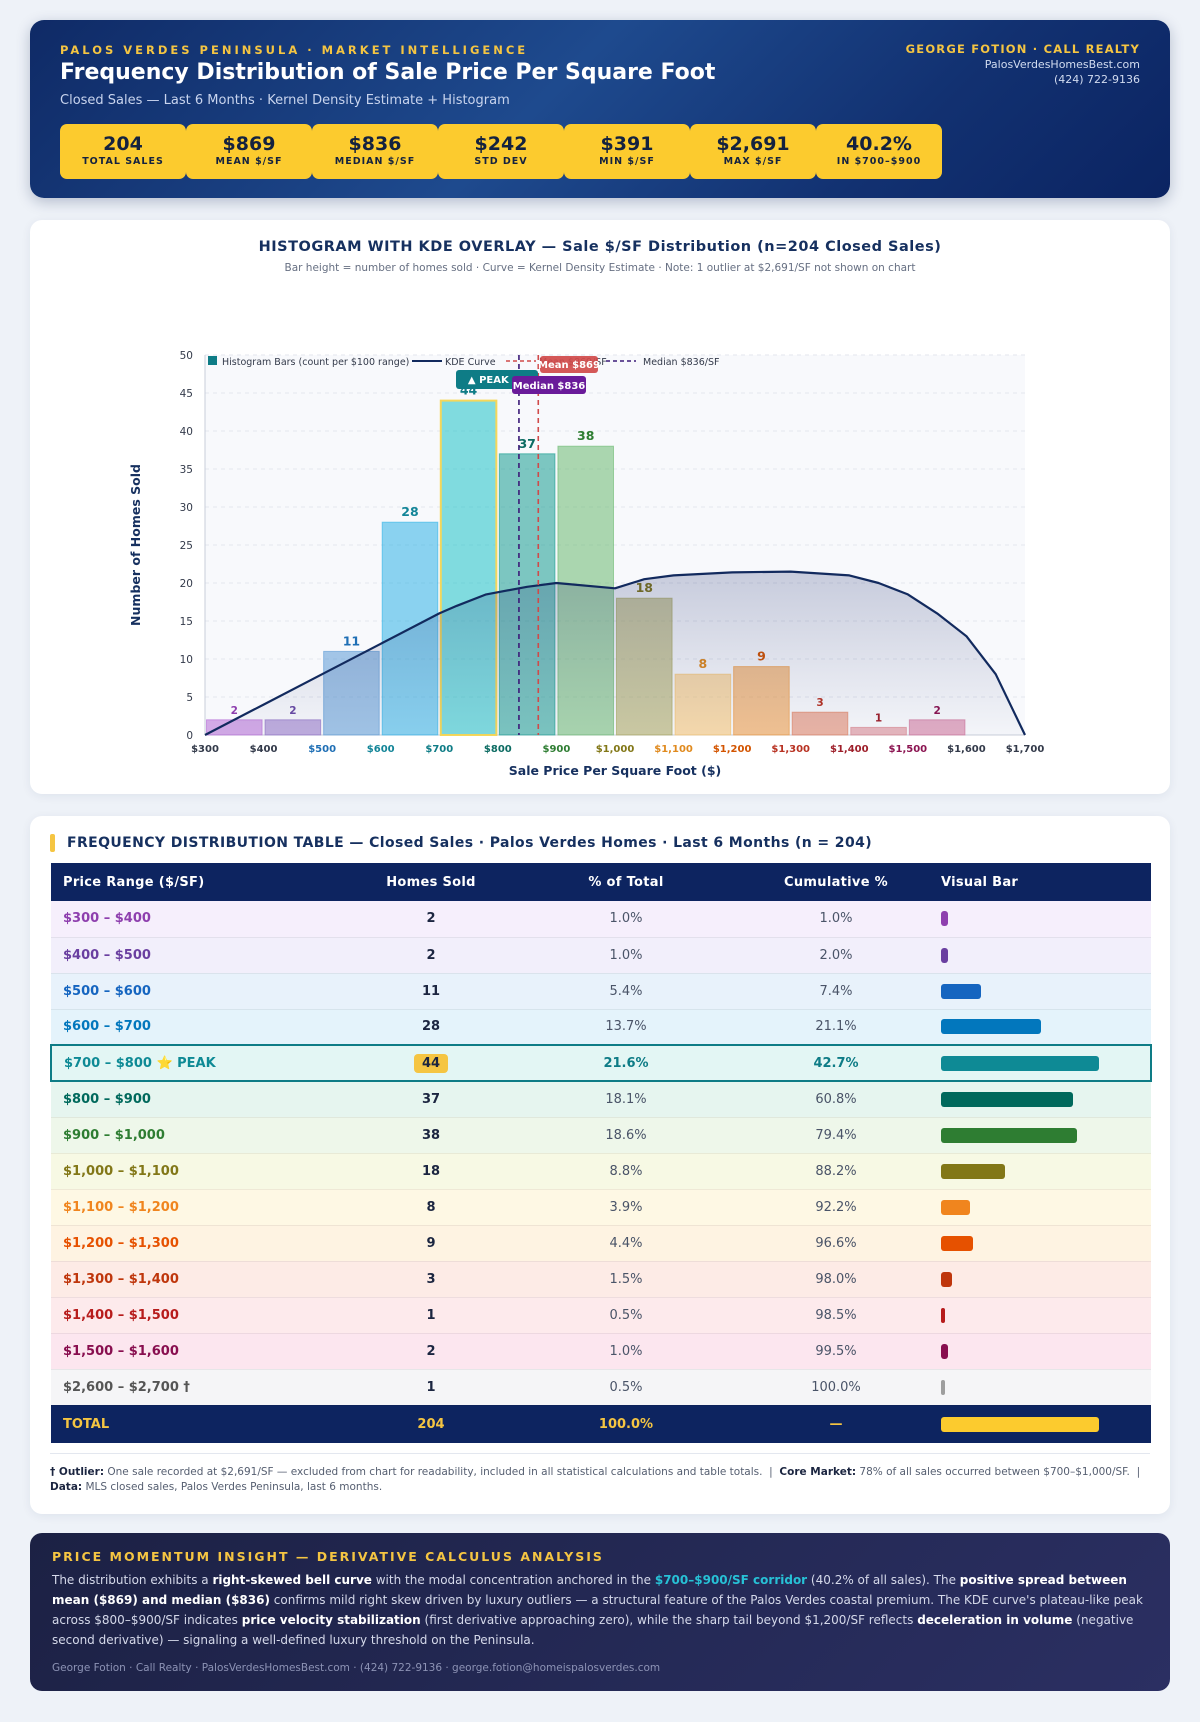 The width and height of the screenshot is (1200, 1722). I want to click on price-range-cell: $900 – $1,000, so click(196, 1135).